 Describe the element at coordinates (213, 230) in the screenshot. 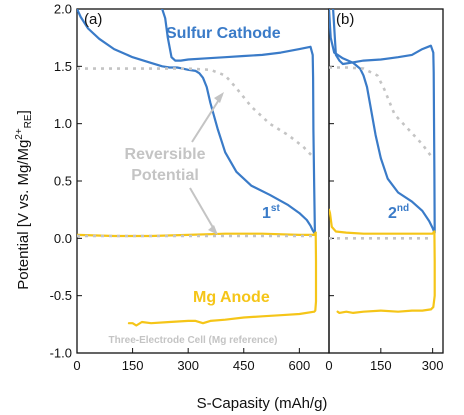

I see `reversible-arrowhead-down` at that location.